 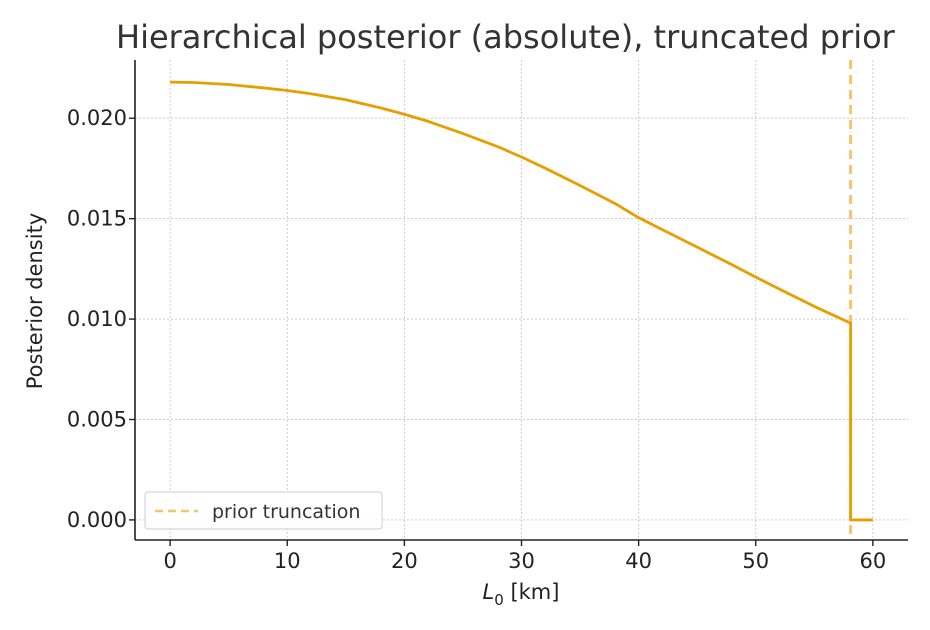 What do you see at coordinates (97, 520) in the screenshot?
I see `y-tick-label-0: 0.000` at bounding box center [97, 520].